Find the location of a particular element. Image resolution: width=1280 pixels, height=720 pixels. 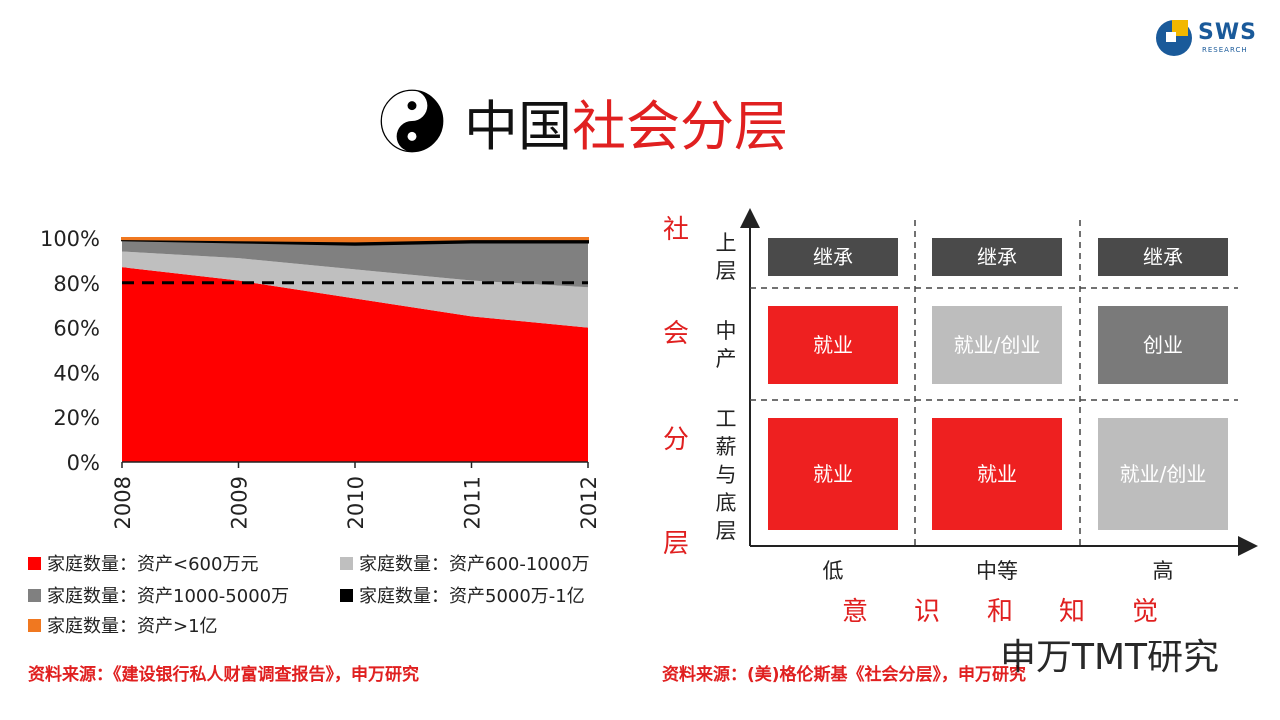

matrix-x-title: 意识和知觉 is located at coordinates (1000, 612).